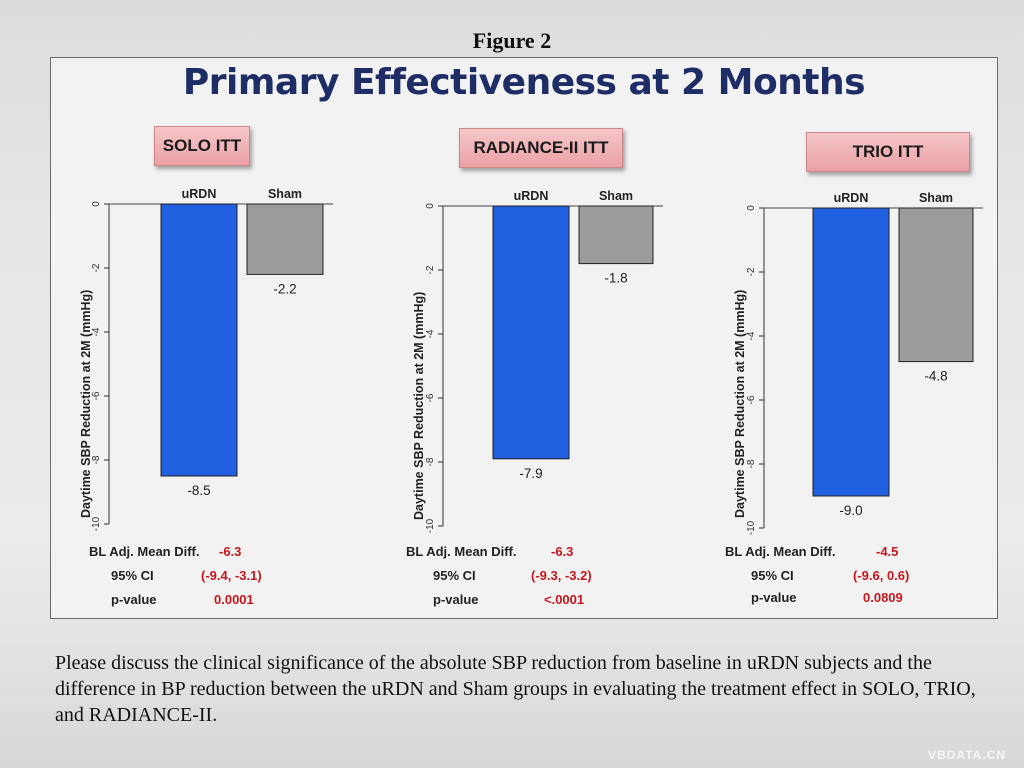  What do you see at coordinates (284, 288) in the screenshot?
I see `bar-value-label: -2.2` at bounding box center [284, 288].